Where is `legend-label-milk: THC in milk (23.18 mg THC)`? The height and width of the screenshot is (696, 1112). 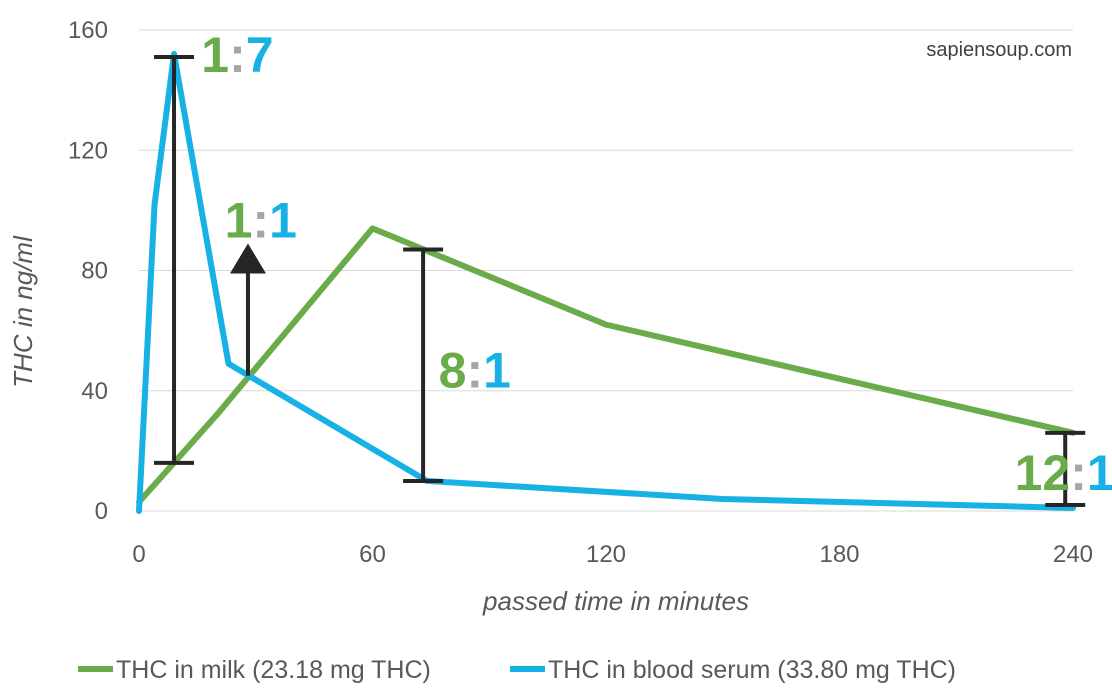 legend-label-milk: THC in milk (23.18 mg THC) is located at coordinates (273, 670).